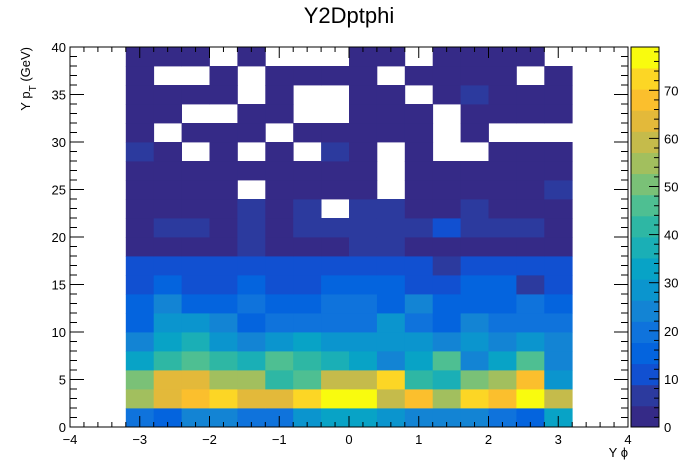  Describe the element at coordinates (139, 439) in the screenshot. I see `x-tick-label: −3` at that location.